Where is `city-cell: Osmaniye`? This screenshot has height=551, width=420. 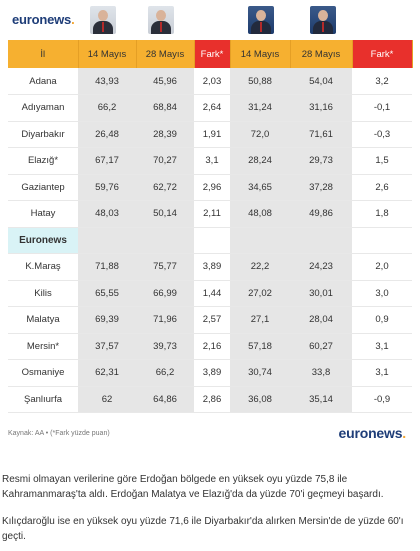
city-cell: Osmaniye is located at coordinates (43, 373).